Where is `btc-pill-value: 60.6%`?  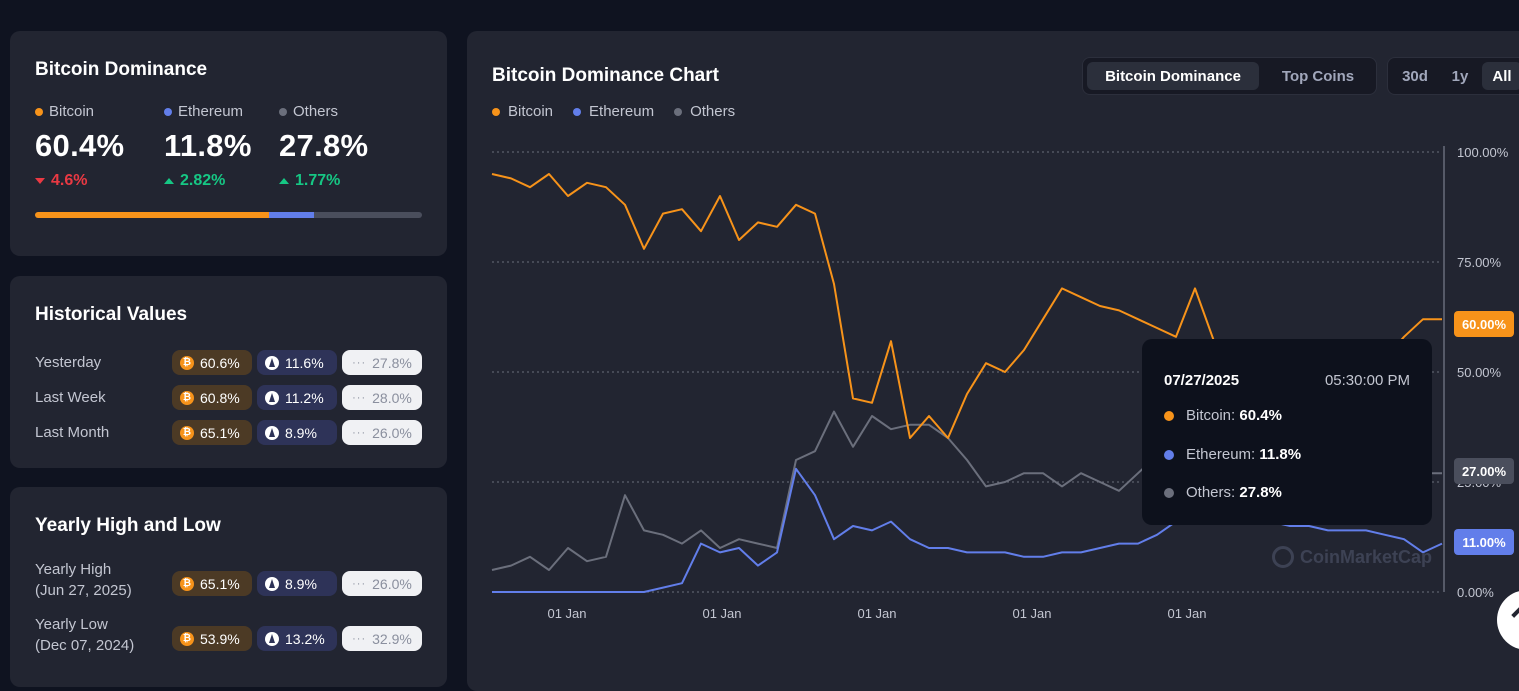 btc-pill-value: 60.6% is located at coordinates (220, 362).